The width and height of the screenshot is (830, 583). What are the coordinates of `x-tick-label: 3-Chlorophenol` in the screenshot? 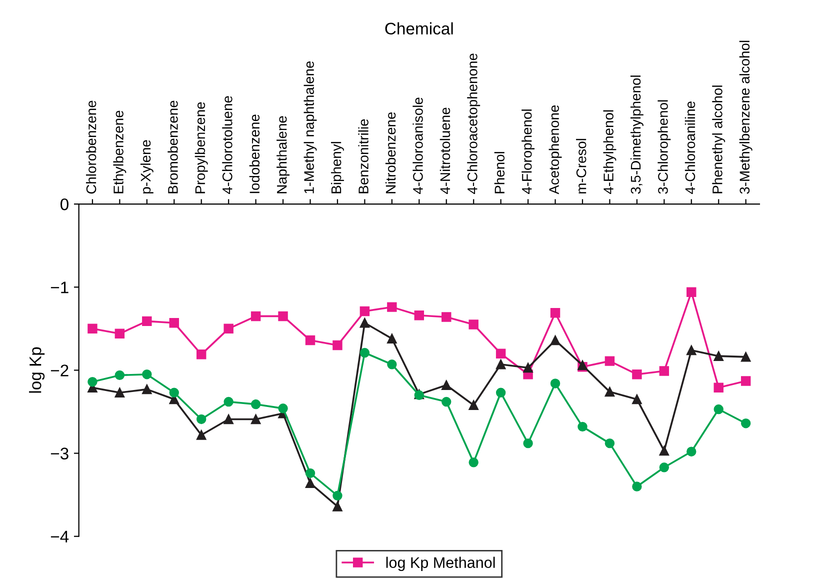 It's located at (664, 147).